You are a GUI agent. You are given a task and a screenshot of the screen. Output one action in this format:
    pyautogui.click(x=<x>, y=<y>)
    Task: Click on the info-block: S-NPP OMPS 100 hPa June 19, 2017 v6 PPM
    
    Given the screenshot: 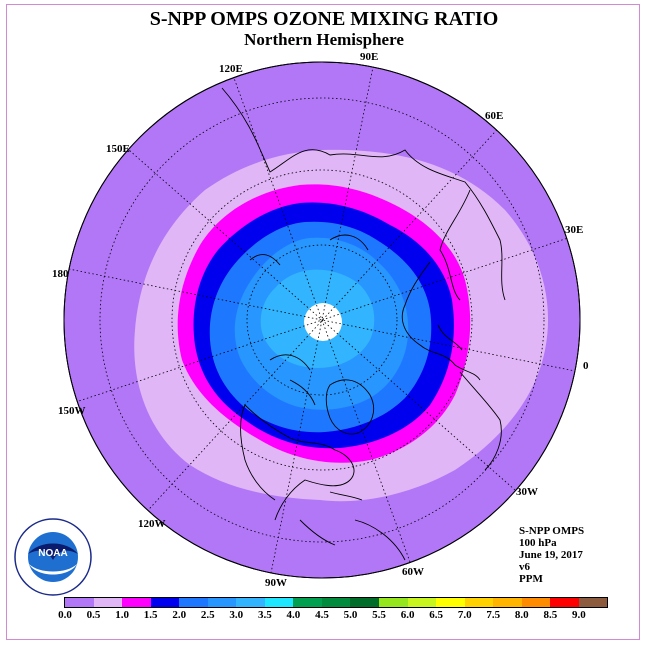 What is the action you would take?
    pyautogui.click(x=551, y=555)
    